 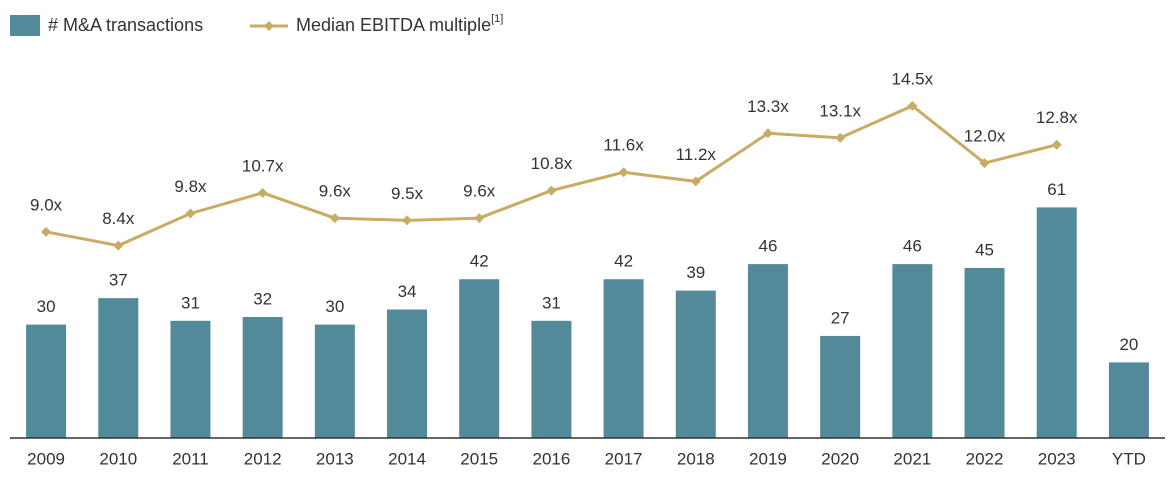 I want to click on line-value-label: 12.8x, so click(x=1057, y=117).